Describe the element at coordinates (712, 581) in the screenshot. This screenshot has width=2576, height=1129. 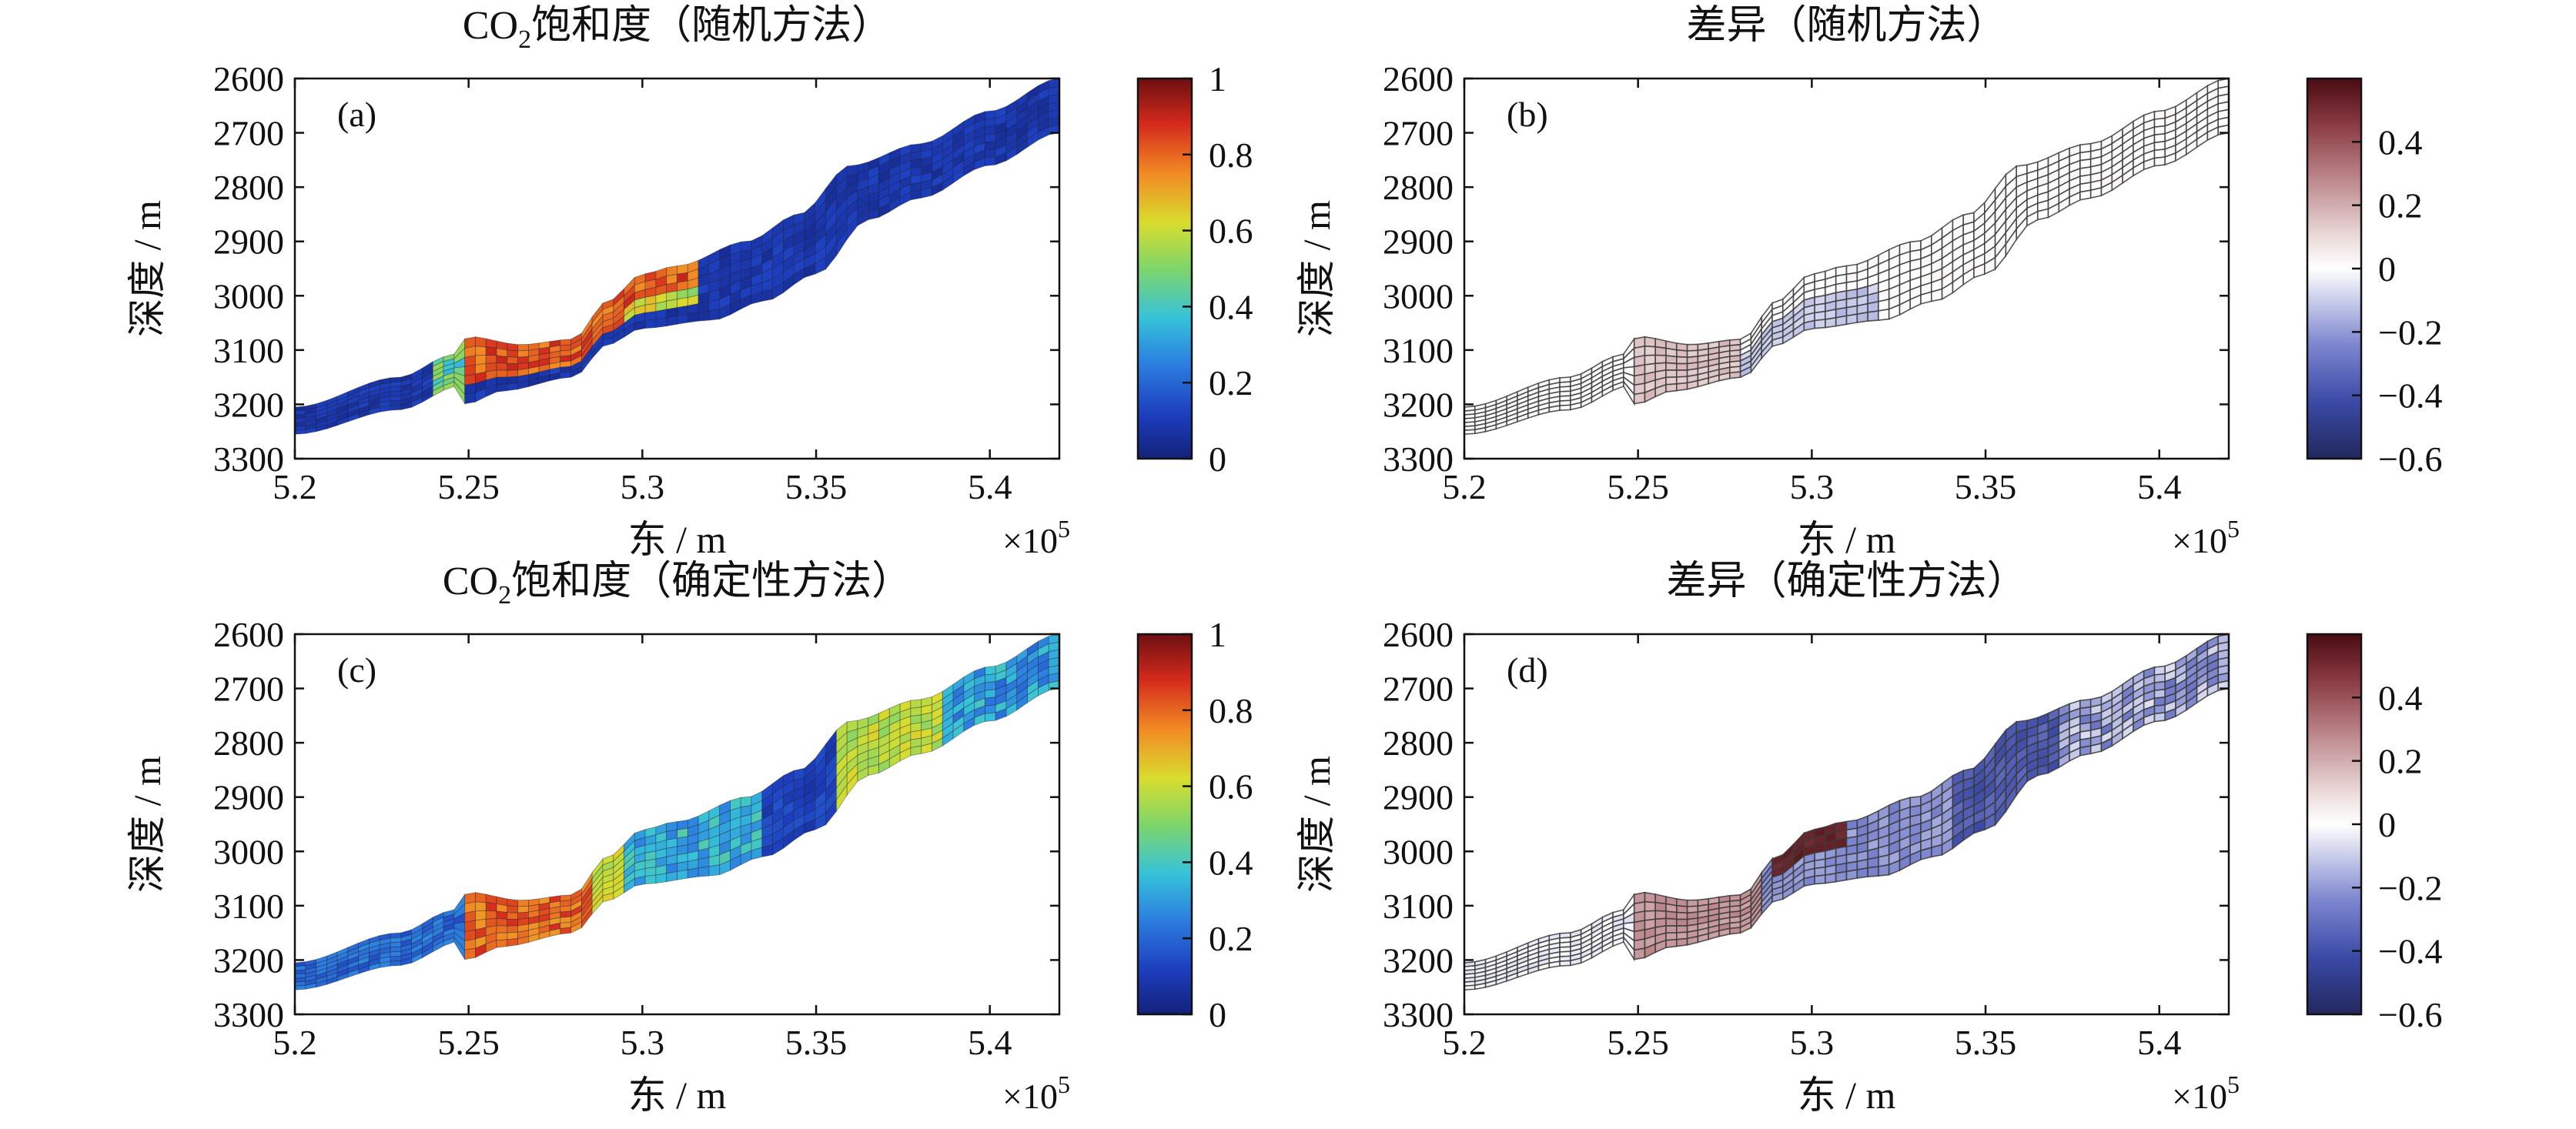
I see `chart-title-rest: 饱和度（确定性方法）` at that location.